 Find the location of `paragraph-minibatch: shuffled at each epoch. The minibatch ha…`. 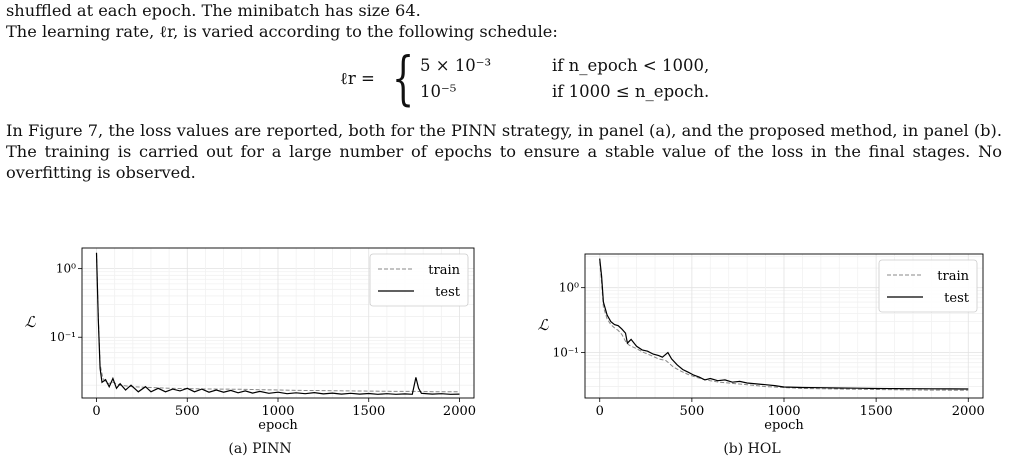

paragraph-minibatch: shuffled at each epoch. The minibatch ha… is located at coordinates (213, 10).